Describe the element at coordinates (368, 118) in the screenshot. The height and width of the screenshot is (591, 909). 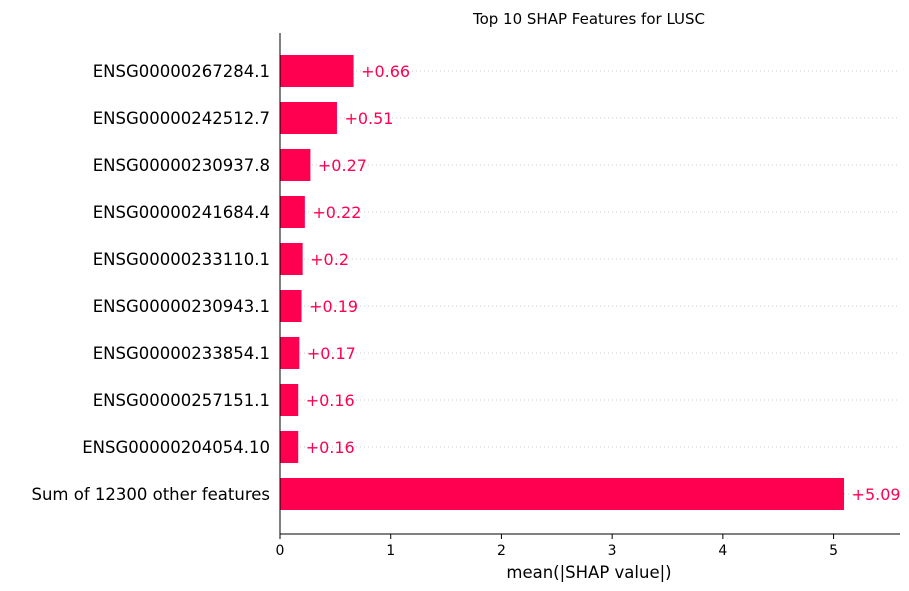
I see `value-label: +0.51` at that location.